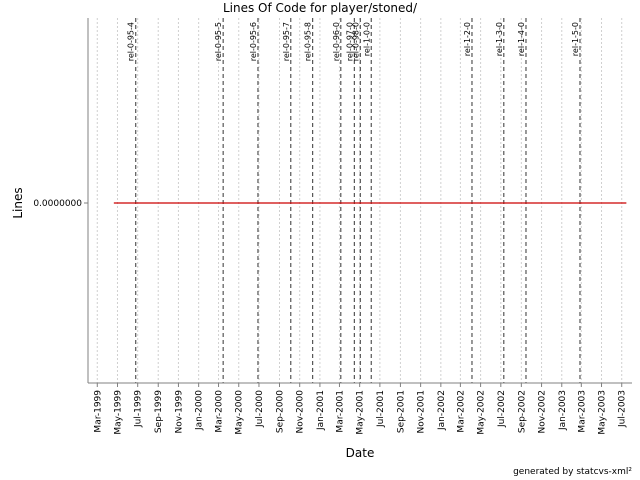 The image size is (640, 480). I want to click on release-marker-label: rel-0-95-7, so click(286, 41).